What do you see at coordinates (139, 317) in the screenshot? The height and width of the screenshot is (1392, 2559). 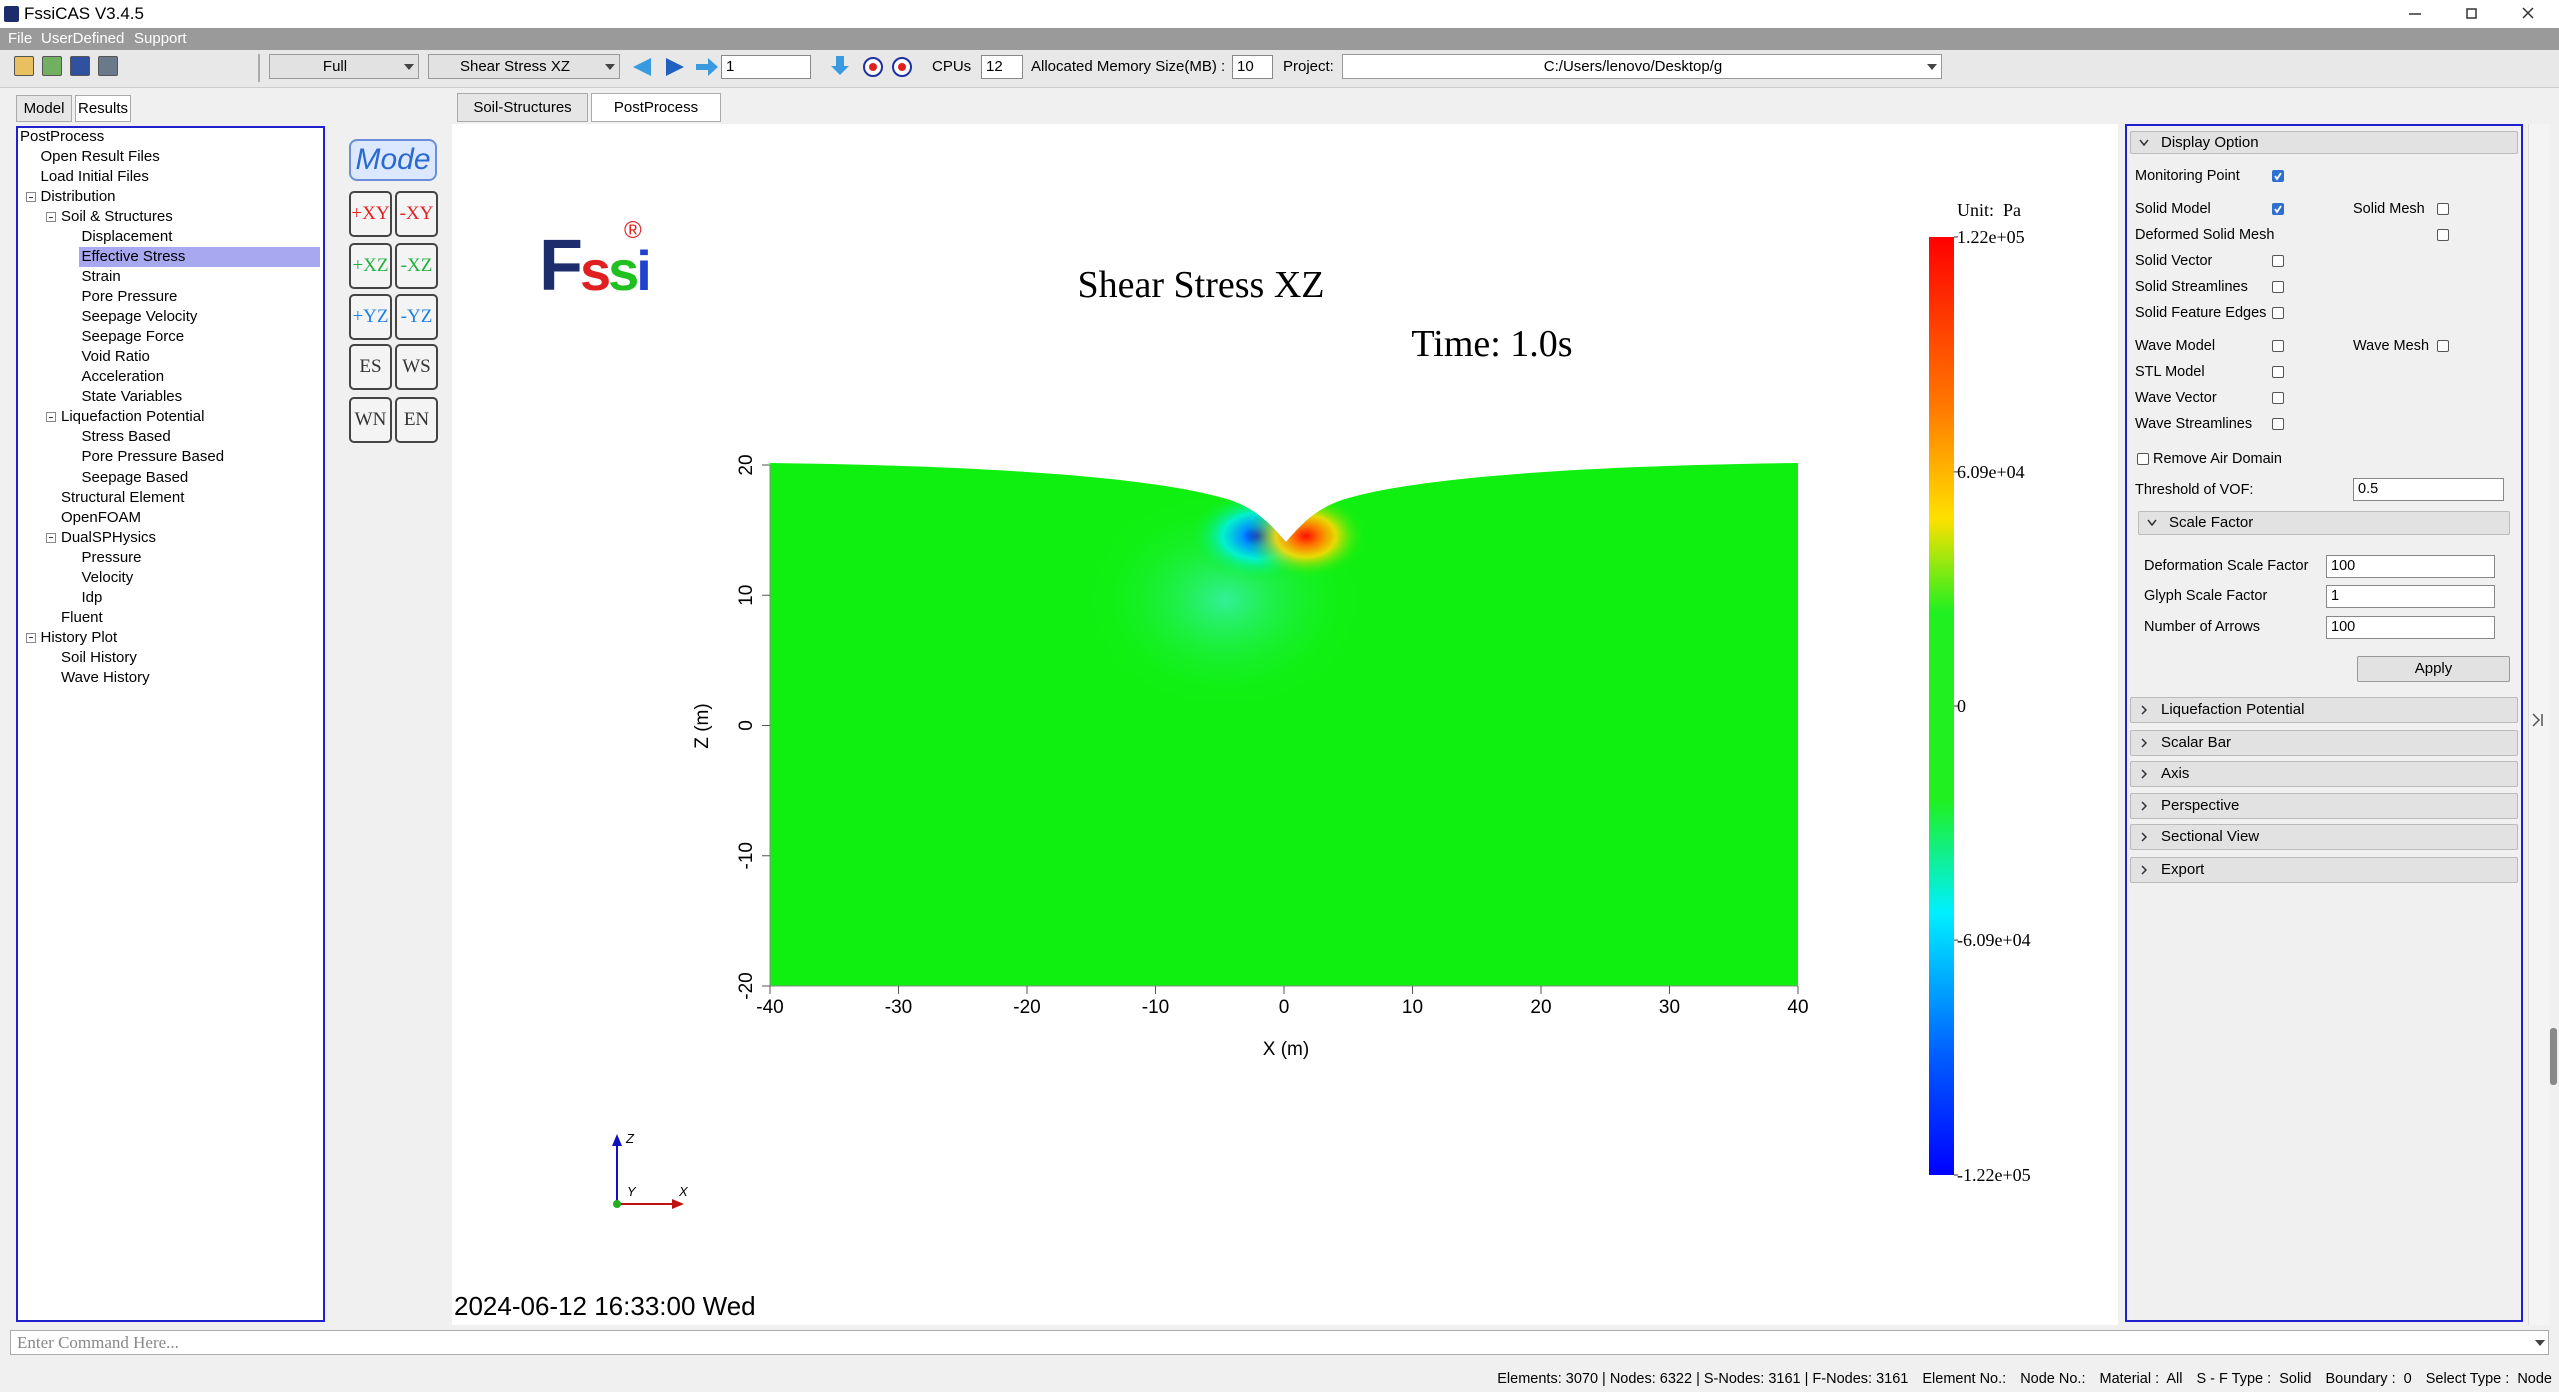 I see `tree-item: Seepage Velocity` at bounding box center [139, 317].